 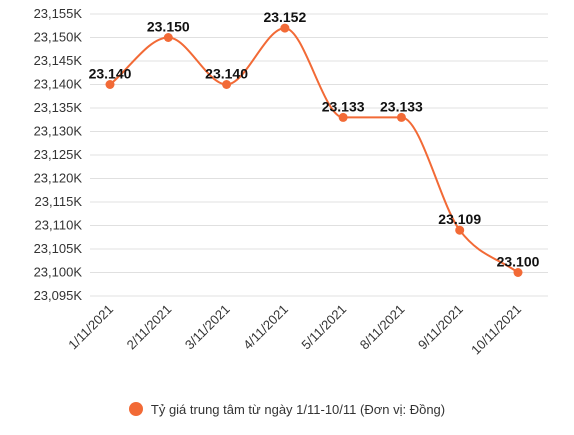 I want to click on y-tick-label: 23,150K, so click(x=58, y=37).